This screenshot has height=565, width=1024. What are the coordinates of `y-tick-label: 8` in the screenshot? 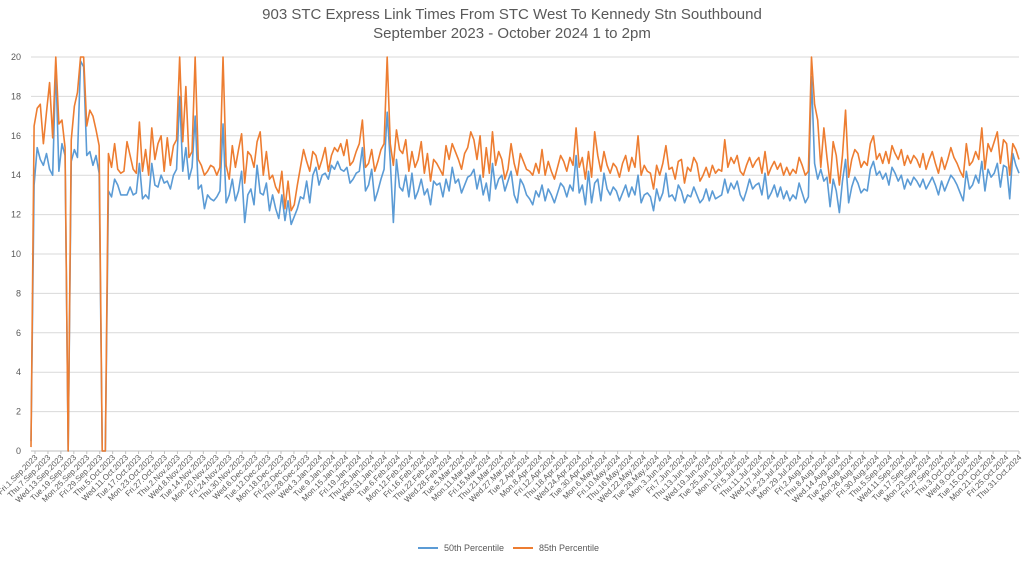 It's located at (18, 293).